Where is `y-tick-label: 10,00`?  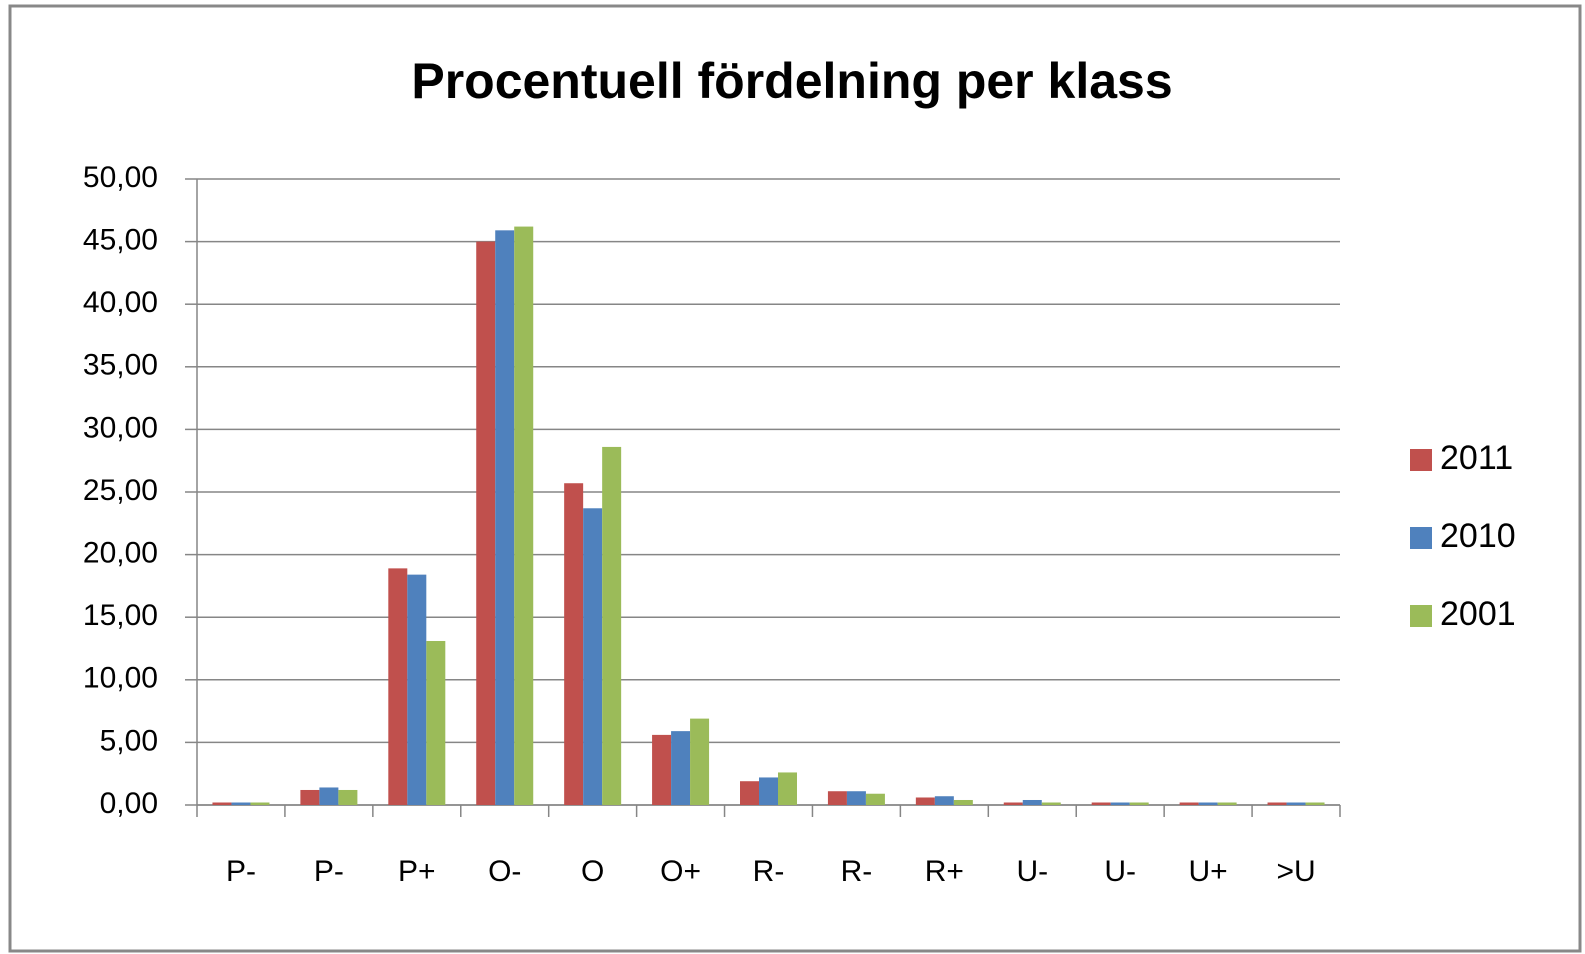 y-tick-label: 10,00 is located at coordinates (120, 678).